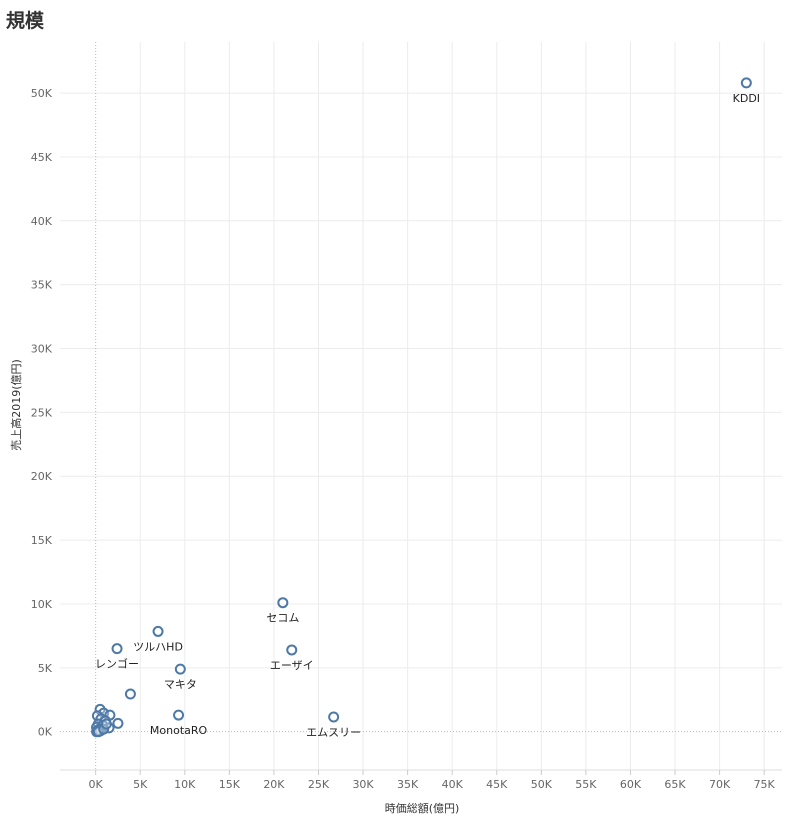 The height and width of the screenshot is (824, 785). What do you see at coordinates (453, 784) in the screenshot?
I see `x-tick-label: 40K` at bounding box center [453, 784].